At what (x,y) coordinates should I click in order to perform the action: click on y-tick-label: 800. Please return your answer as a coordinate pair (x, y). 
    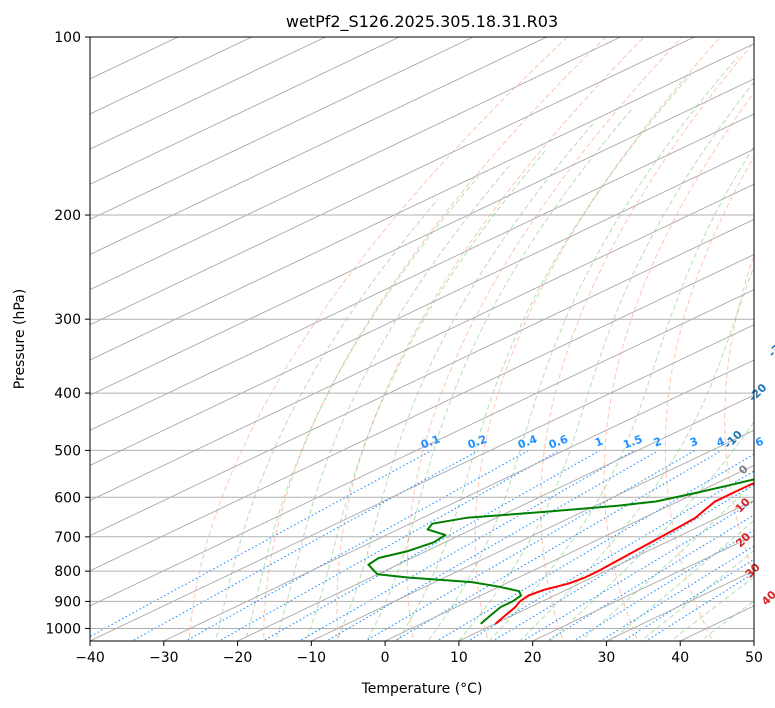
    Looking at the image, I should click on (67, 572).